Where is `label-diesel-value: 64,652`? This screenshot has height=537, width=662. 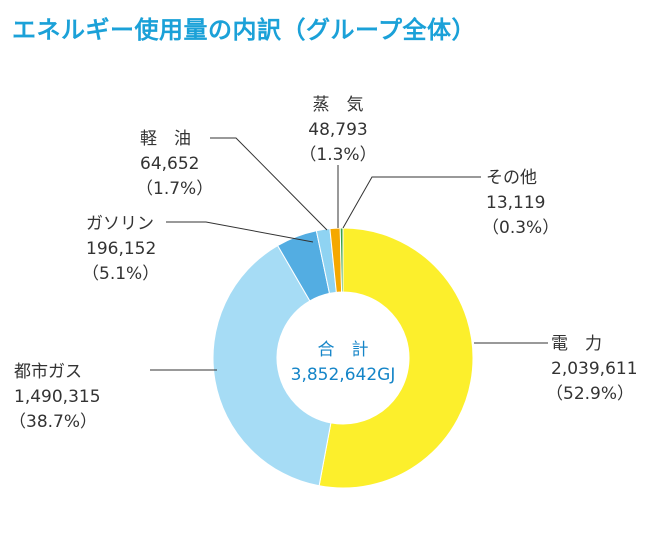 label-diesel-value: 64,652 is located at coordinates (169, 164).